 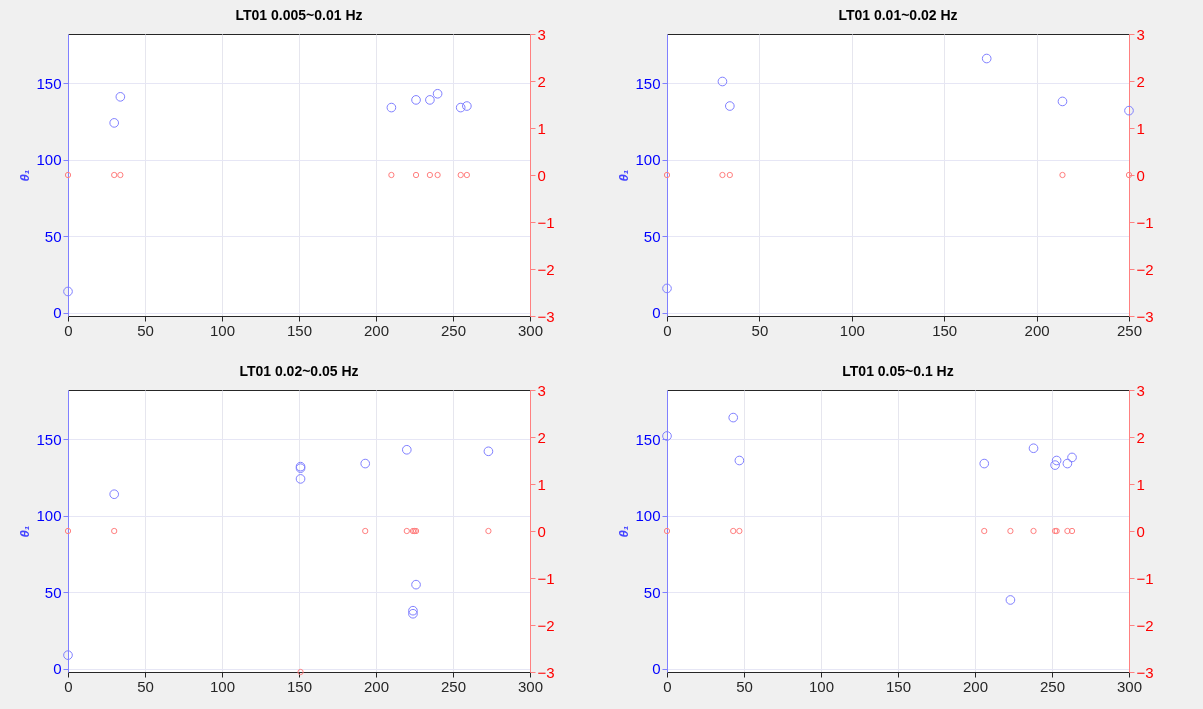 What do you see at coordinates (299, 15) in the screenshot?
I see `chart-title: LT01 0.005~0.01 Hz` at bounding box center [299, 15].